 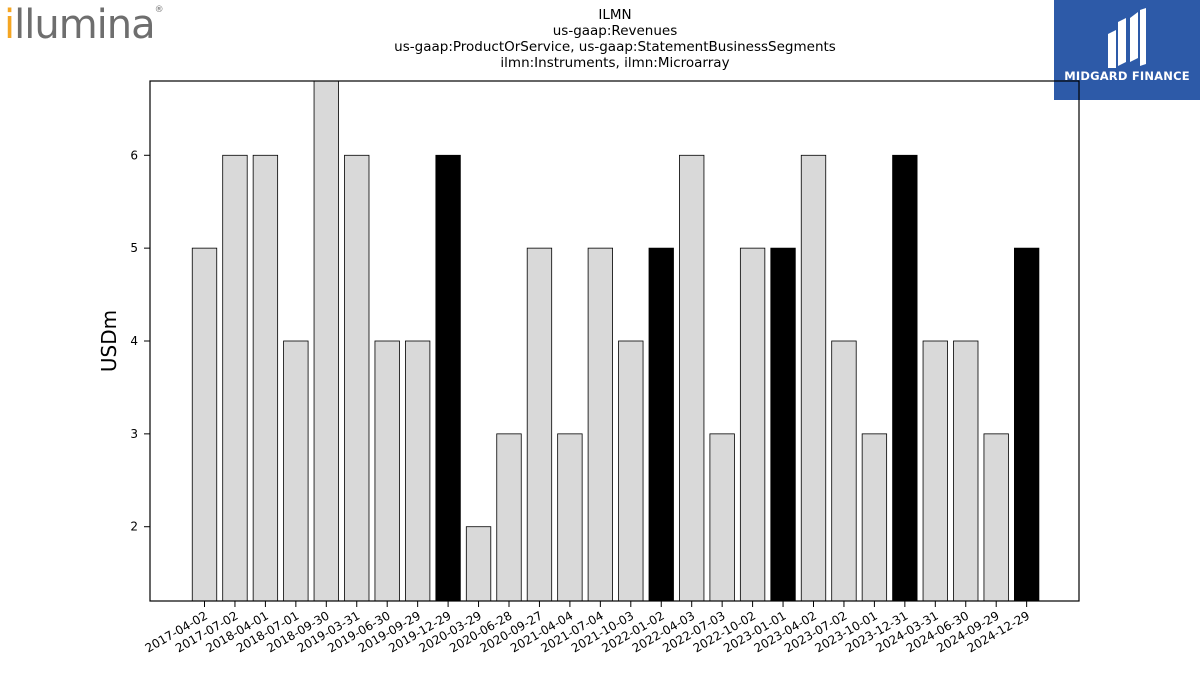 What do you see at coordinates (134, 248) in the screenshot?
I see `y-tick-label: 5` at bounding box center [134, 248].